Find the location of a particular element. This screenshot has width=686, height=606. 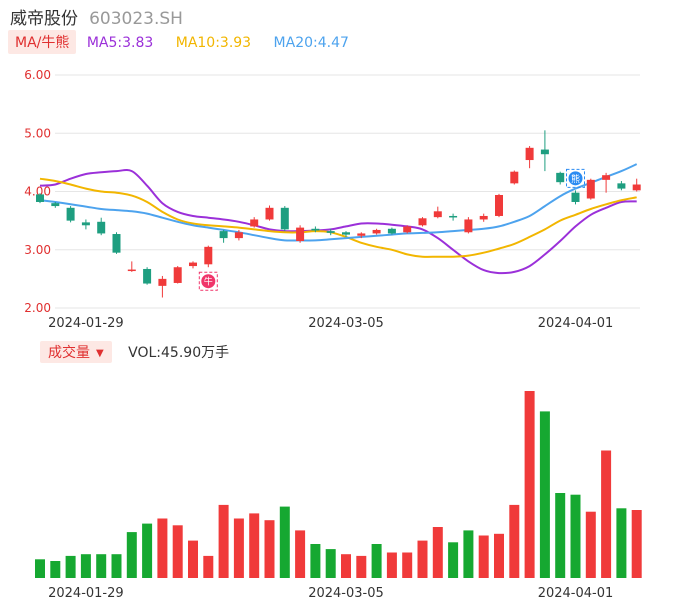

bear-signal-icon: 熊 is located at coordinates (575, 178).